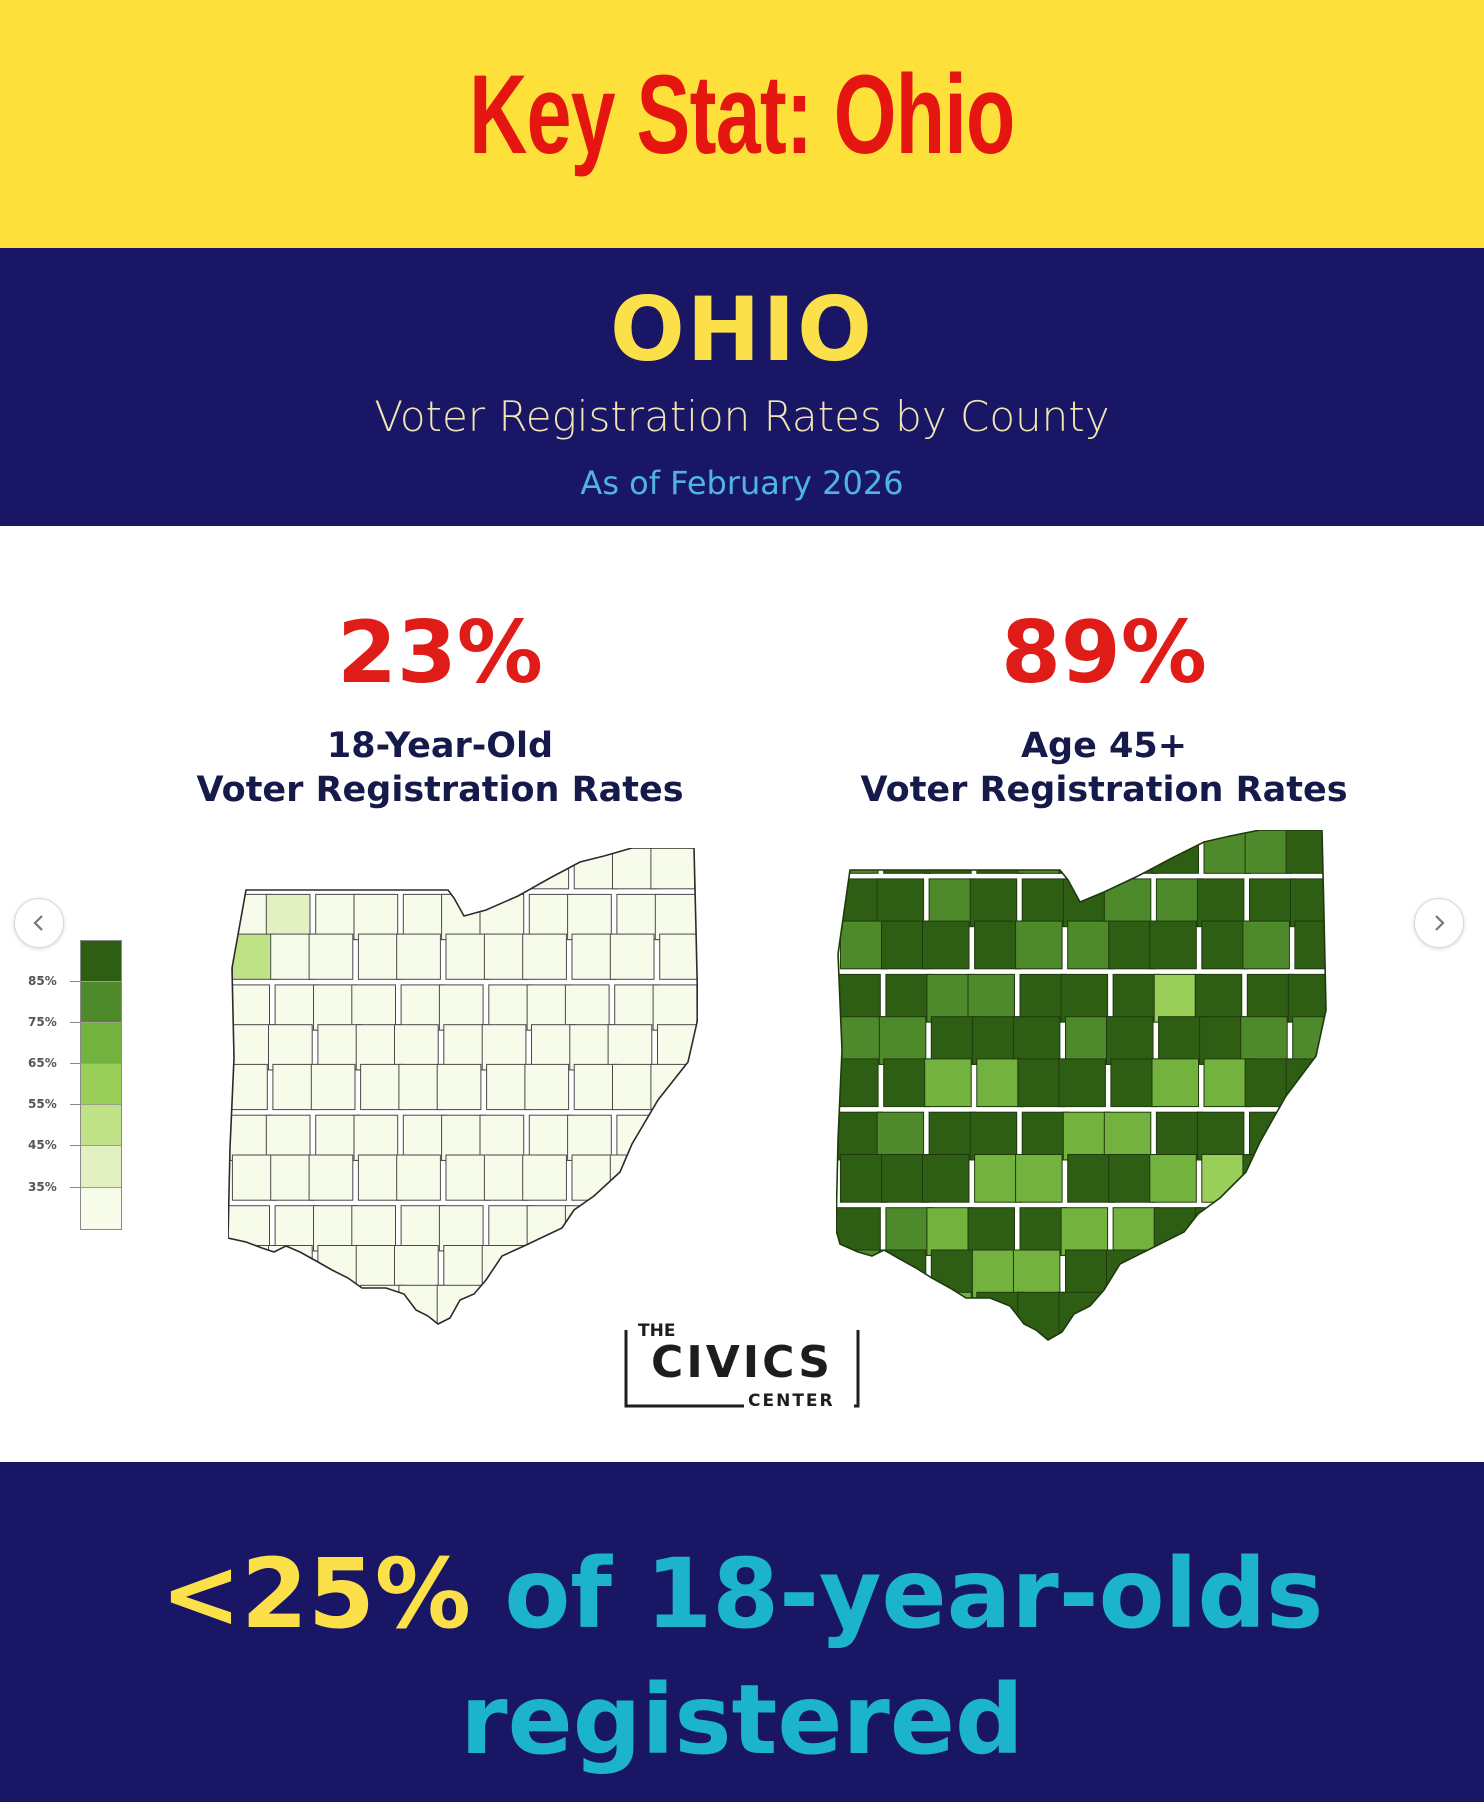  Describe the element at coordinates (54, 1104) in the screenshot. I see `legend-tick: 55%` at that location.